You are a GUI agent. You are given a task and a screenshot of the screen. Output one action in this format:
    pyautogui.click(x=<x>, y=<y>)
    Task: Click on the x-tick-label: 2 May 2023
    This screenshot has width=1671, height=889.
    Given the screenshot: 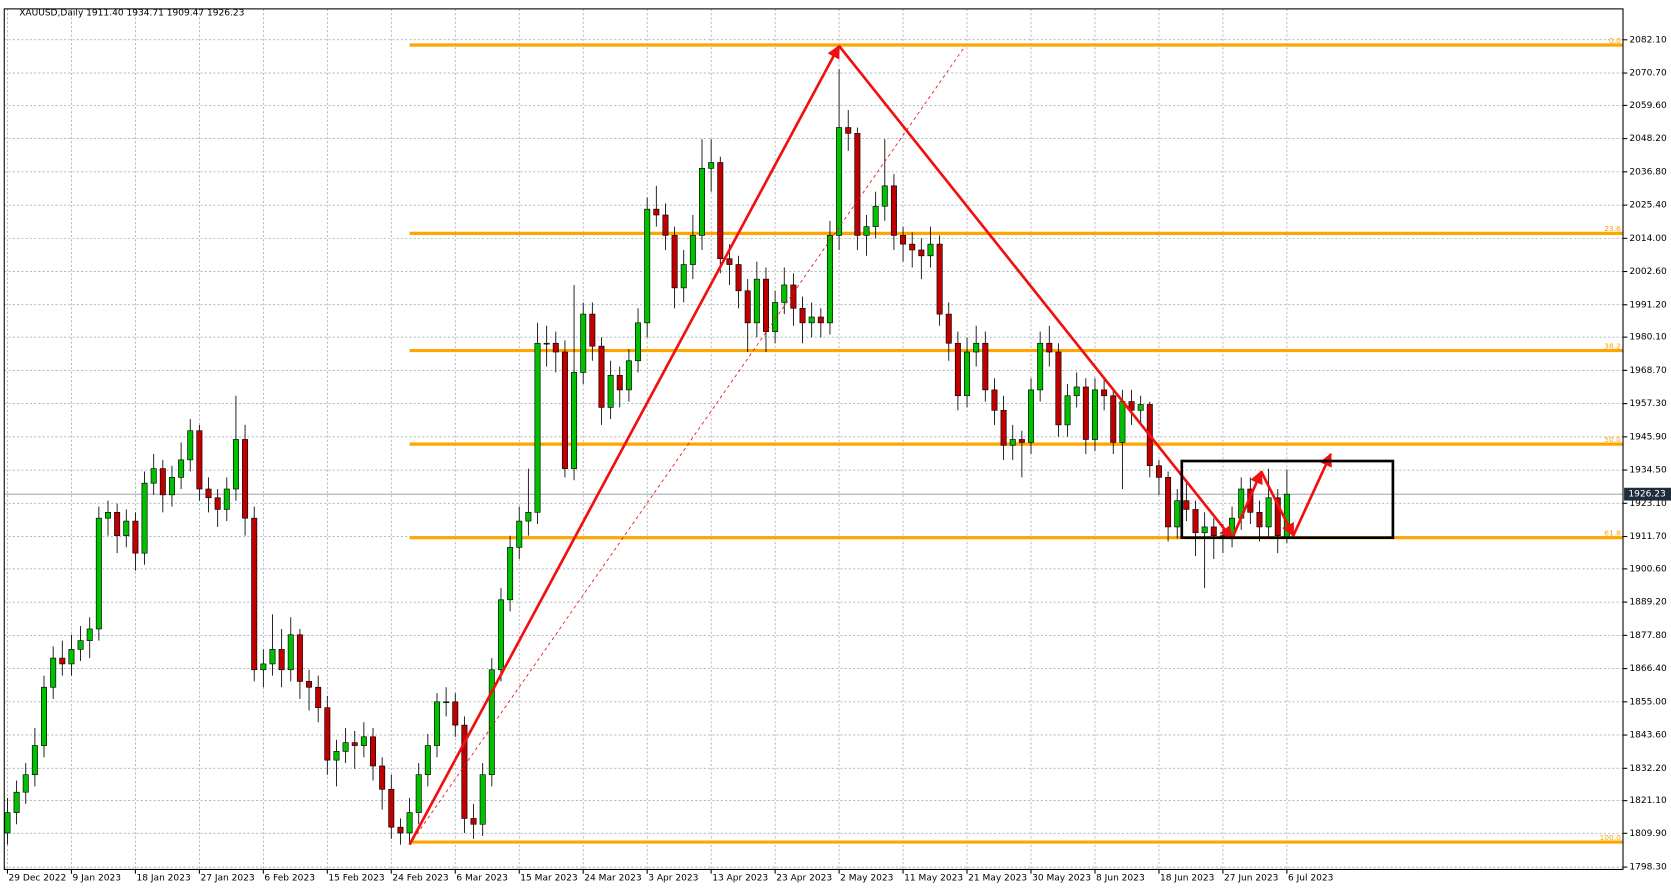 What is the action you would take?
    pyautogui.click(x=866, y=878)
    